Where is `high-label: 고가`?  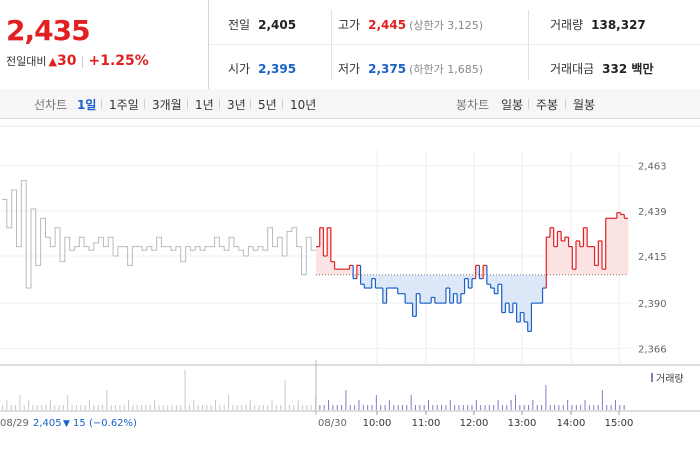
high-label: 고가 is located at coordinates (349, 25).